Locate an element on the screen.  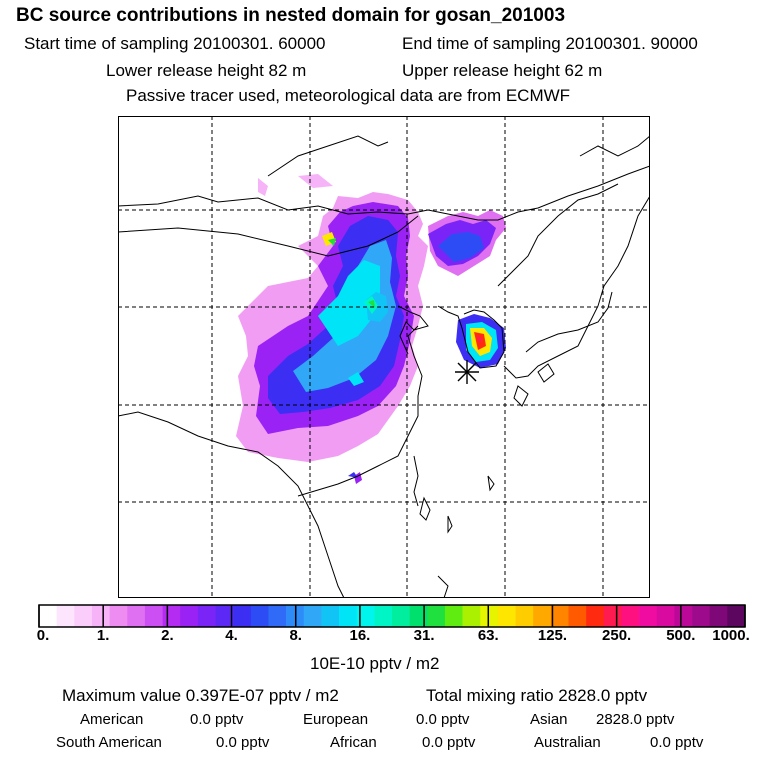
colorbar-tick-label: 8. is located at coordinates (295, 635).